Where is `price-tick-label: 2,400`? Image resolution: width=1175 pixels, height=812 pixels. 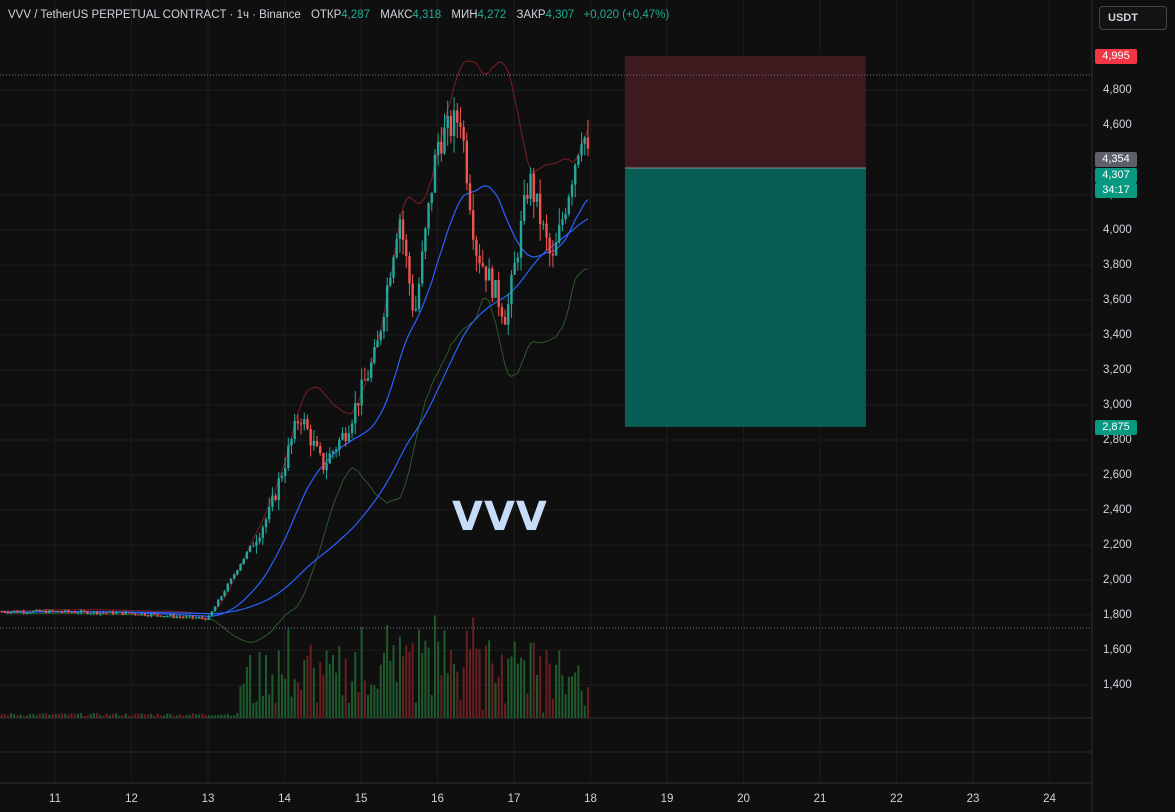 price-tick-label: 2,400 is located at coordinates (1117, 510).